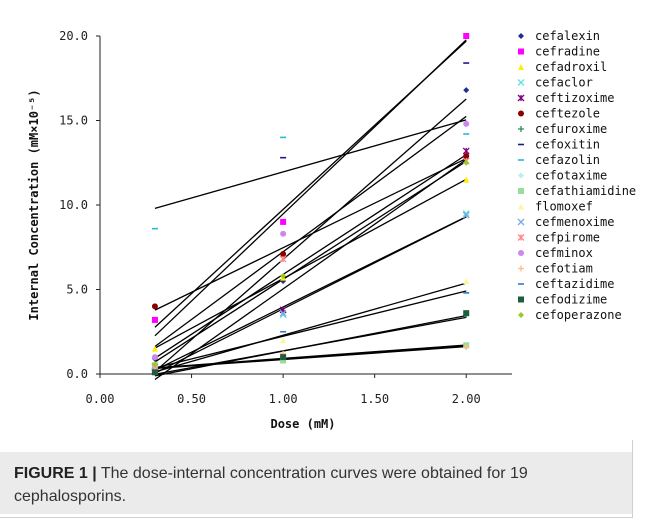 The image size is (656, 521). Describe the element at coordinates (466, 90) in the screenshot. I see `point-cefalexin` at that location.